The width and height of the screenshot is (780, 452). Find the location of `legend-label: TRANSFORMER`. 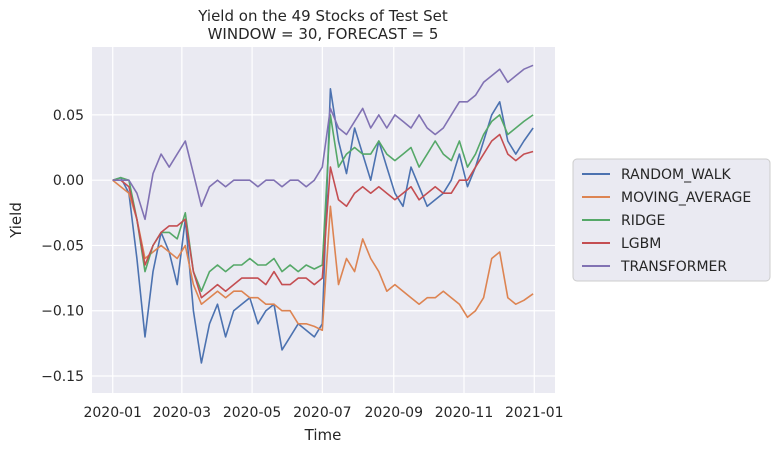

legend-label: TRANSFORMER is located at coordinates (673, 267).